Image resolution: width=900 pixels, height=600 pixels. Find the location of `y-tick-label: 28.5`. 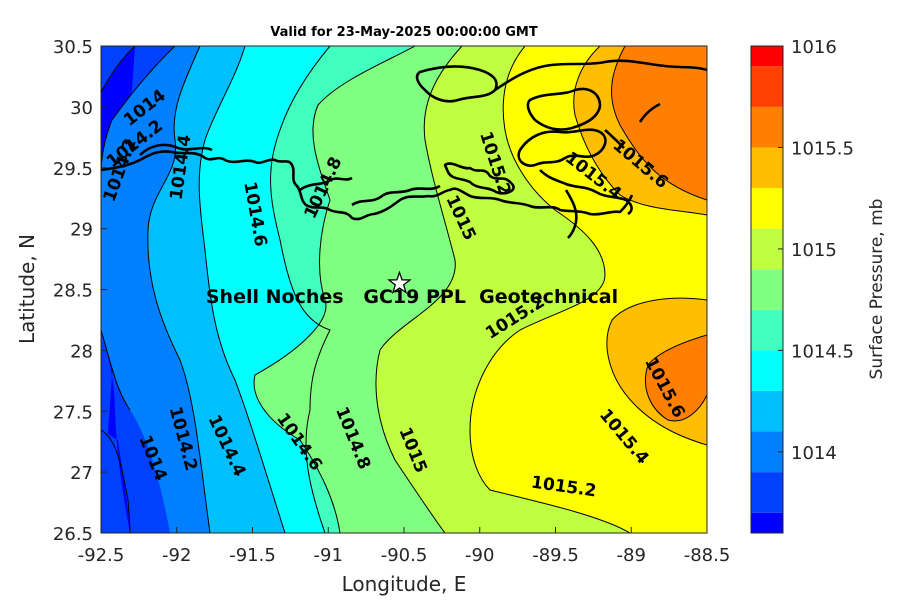

y-tick-label: 28.5 is located at coordinates (73, 291).